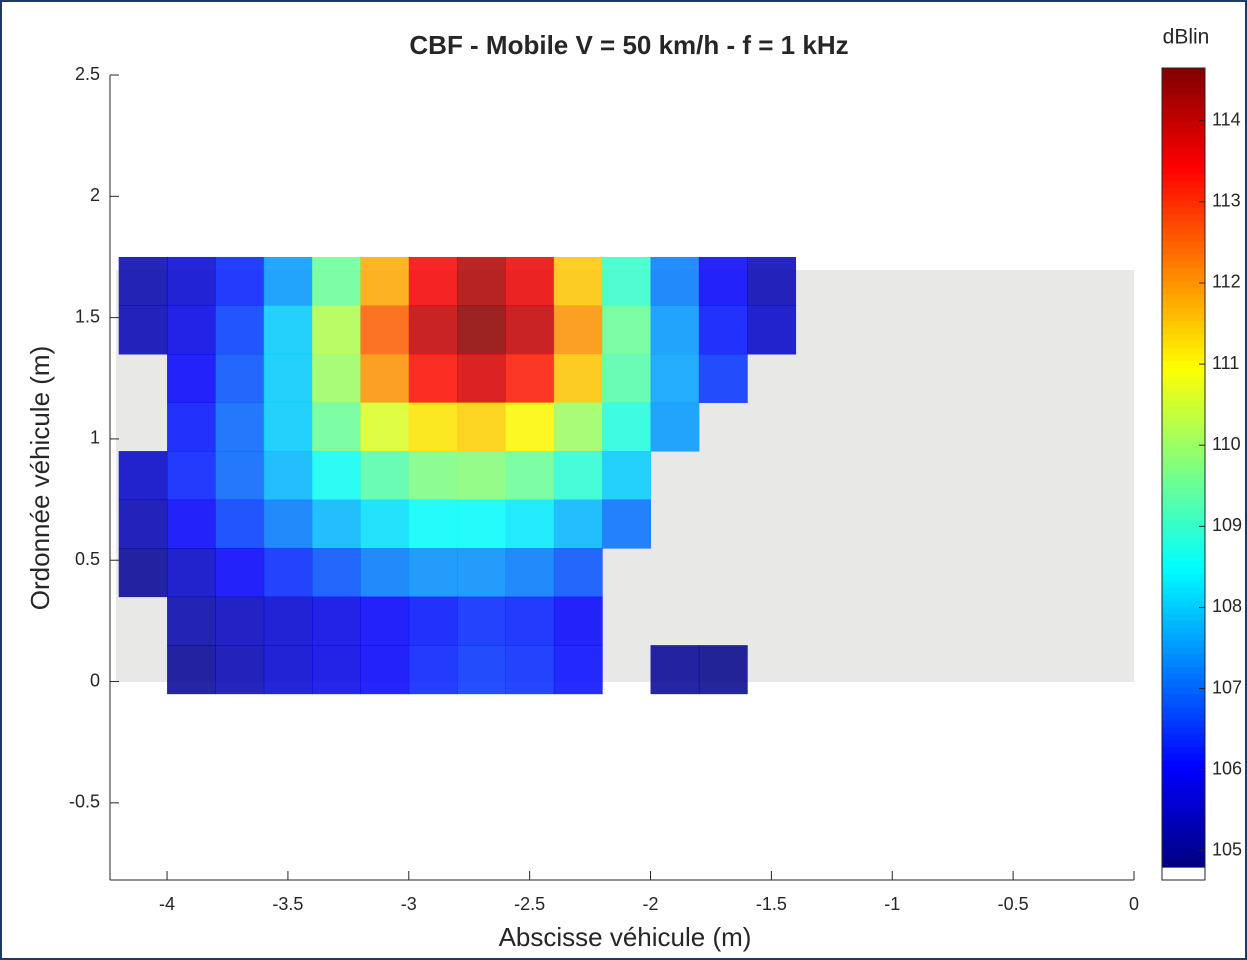 The image size is (1247, 960). What do you see at coordinates (628, 45) in the screenshot?
I see `chart-title: CBF - Mobile V = 50 km/h - f = 1 kHz` at bounding box center [628, 45].